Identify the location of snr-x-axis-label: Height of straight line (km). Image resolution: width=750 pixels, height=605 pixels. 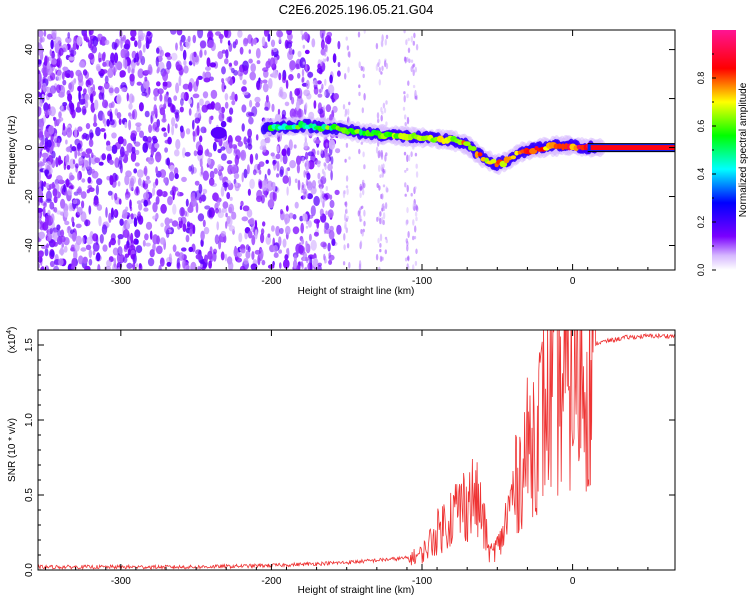
(356, 590).